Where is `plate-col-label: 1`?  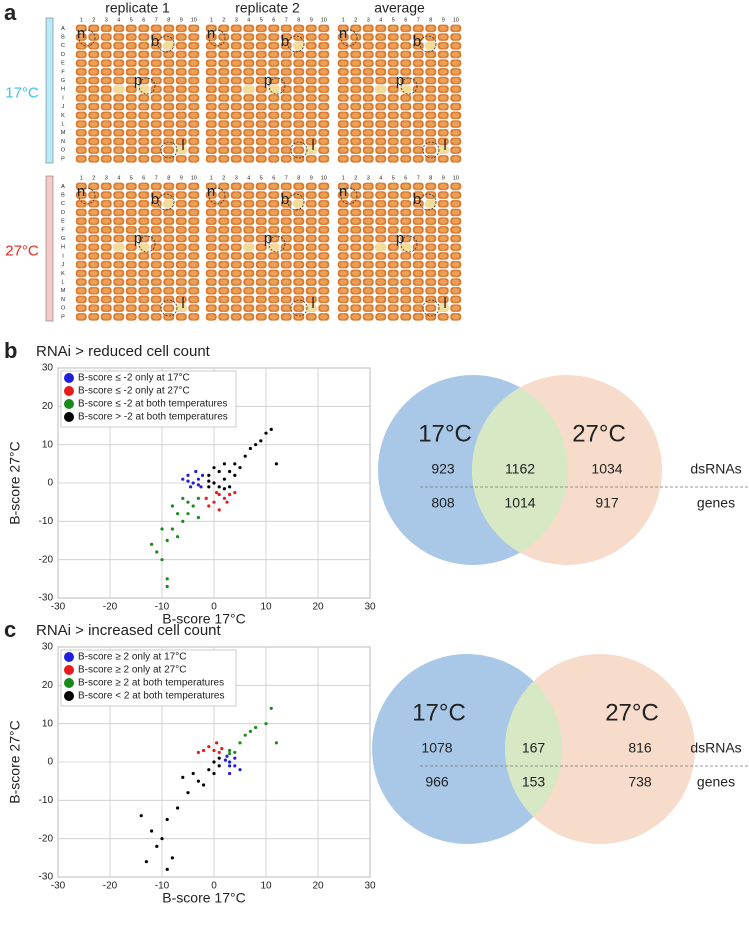
plate-col-label: 1 is located at coordinates (81, 178).